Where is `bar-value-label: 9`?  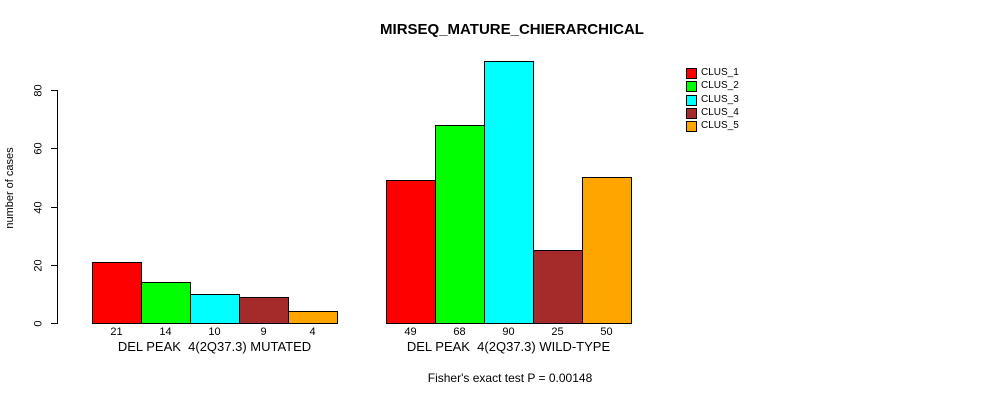 bar-value-label: 9 is located at coordinates (263, 332).